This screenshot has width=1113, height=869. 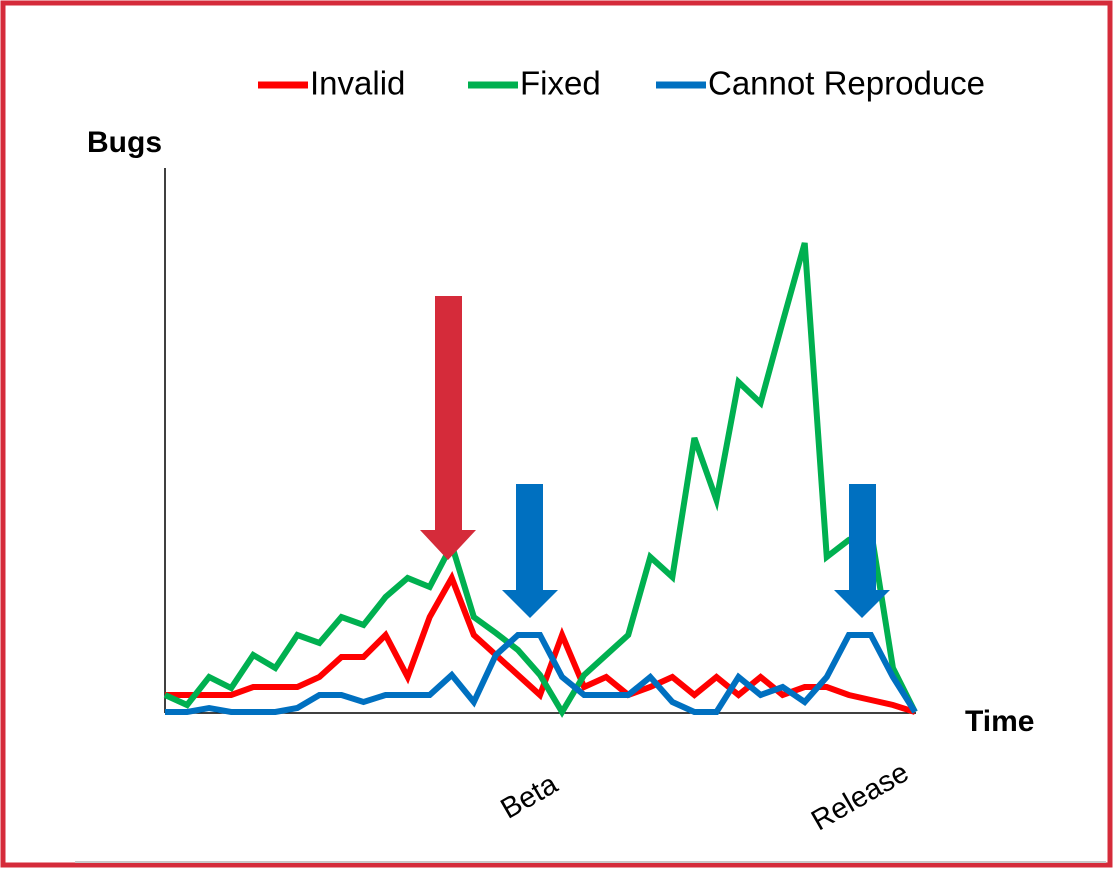 What do you see at coordinates (560, 83) in the screenshot?
I see `legend-label: Fixed` at bounding box center [560, 83].